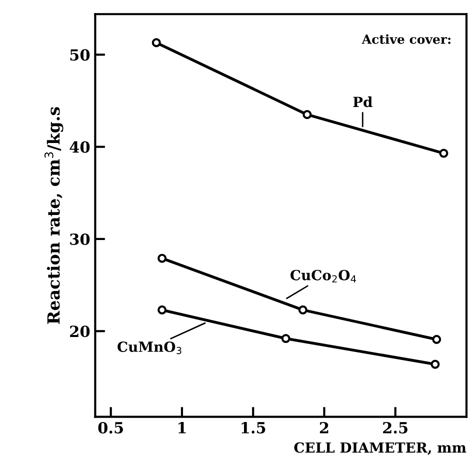  What do you see at coordinates (182, 428) in the screenshot?
I see `x-tick-label: 1` at bounding box center [182, 428].